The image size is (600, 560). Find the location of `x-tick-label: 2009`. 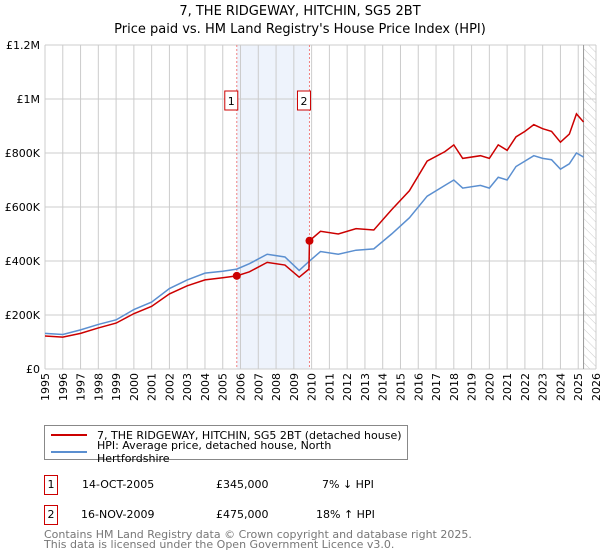

x-tick-label: 2009 is located at coordinates (294, 387).